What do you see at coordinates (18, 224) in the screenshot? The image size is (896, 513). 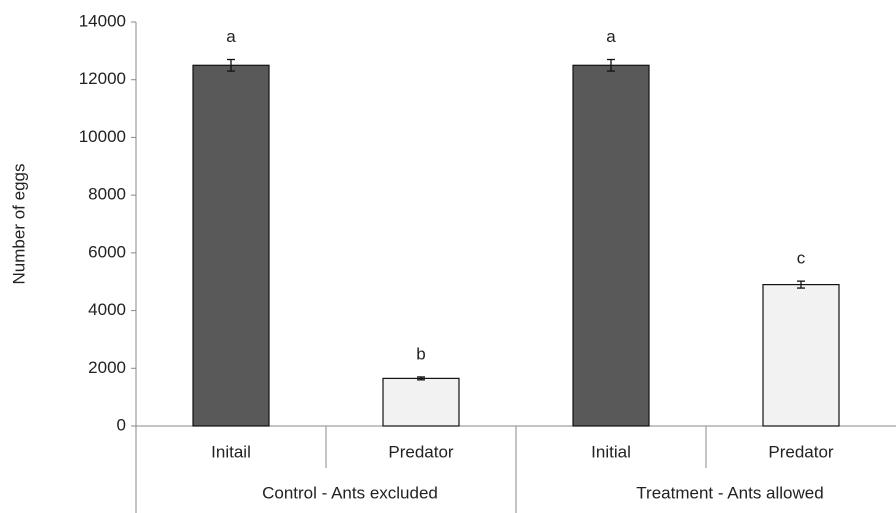 I see `y-axis-label: Number of eggs` at bounding box center [18, 224].